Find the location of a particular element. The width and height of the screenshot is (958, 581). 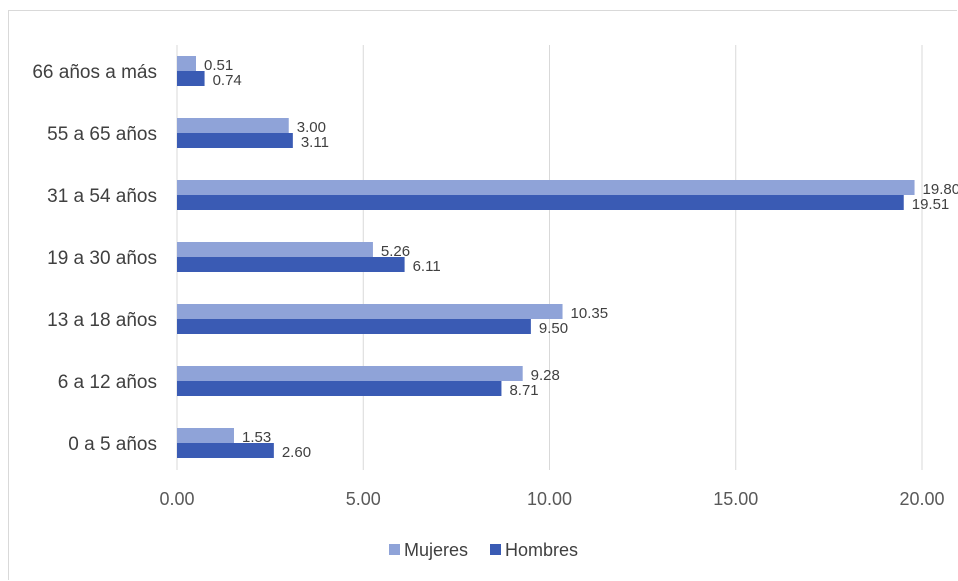

x-tick-labels: 0.00 5.00 10.00 15.00 20.00 is located at coordinates (551, 499).